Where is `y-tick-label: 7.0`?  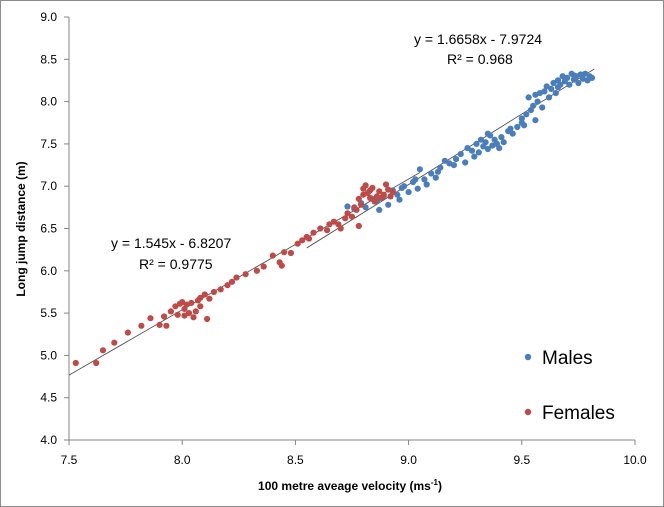
y-tick-label: 7.0 is located at coordinates (48, 186).